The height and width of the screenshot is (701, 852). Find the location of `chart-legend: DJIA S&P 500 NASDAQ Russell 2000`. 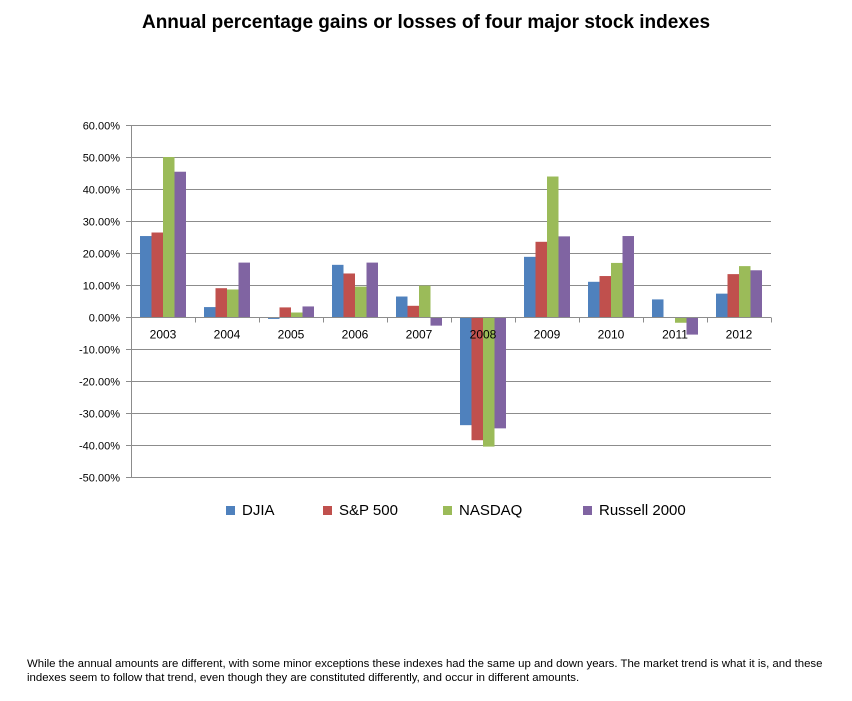

chart-legend: DJIA S&P 500 NASDAQ Russell 2000 is located at coordinates (426, 513).